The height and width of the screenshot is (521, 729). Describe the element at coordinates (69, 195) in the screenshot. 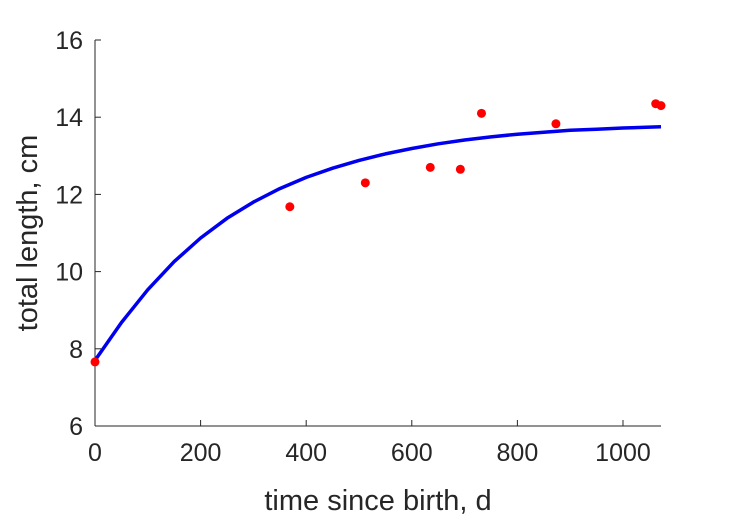

I see `y-tick-label: 12` at that location.